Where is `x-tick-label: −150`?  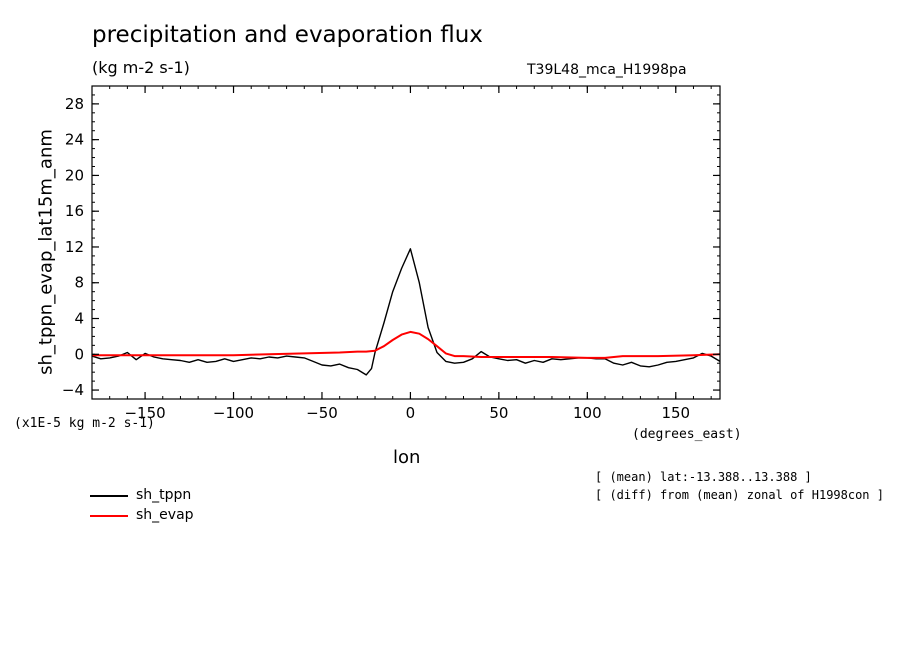
x-tick-label: −150 is located at coordinates (144, 413).